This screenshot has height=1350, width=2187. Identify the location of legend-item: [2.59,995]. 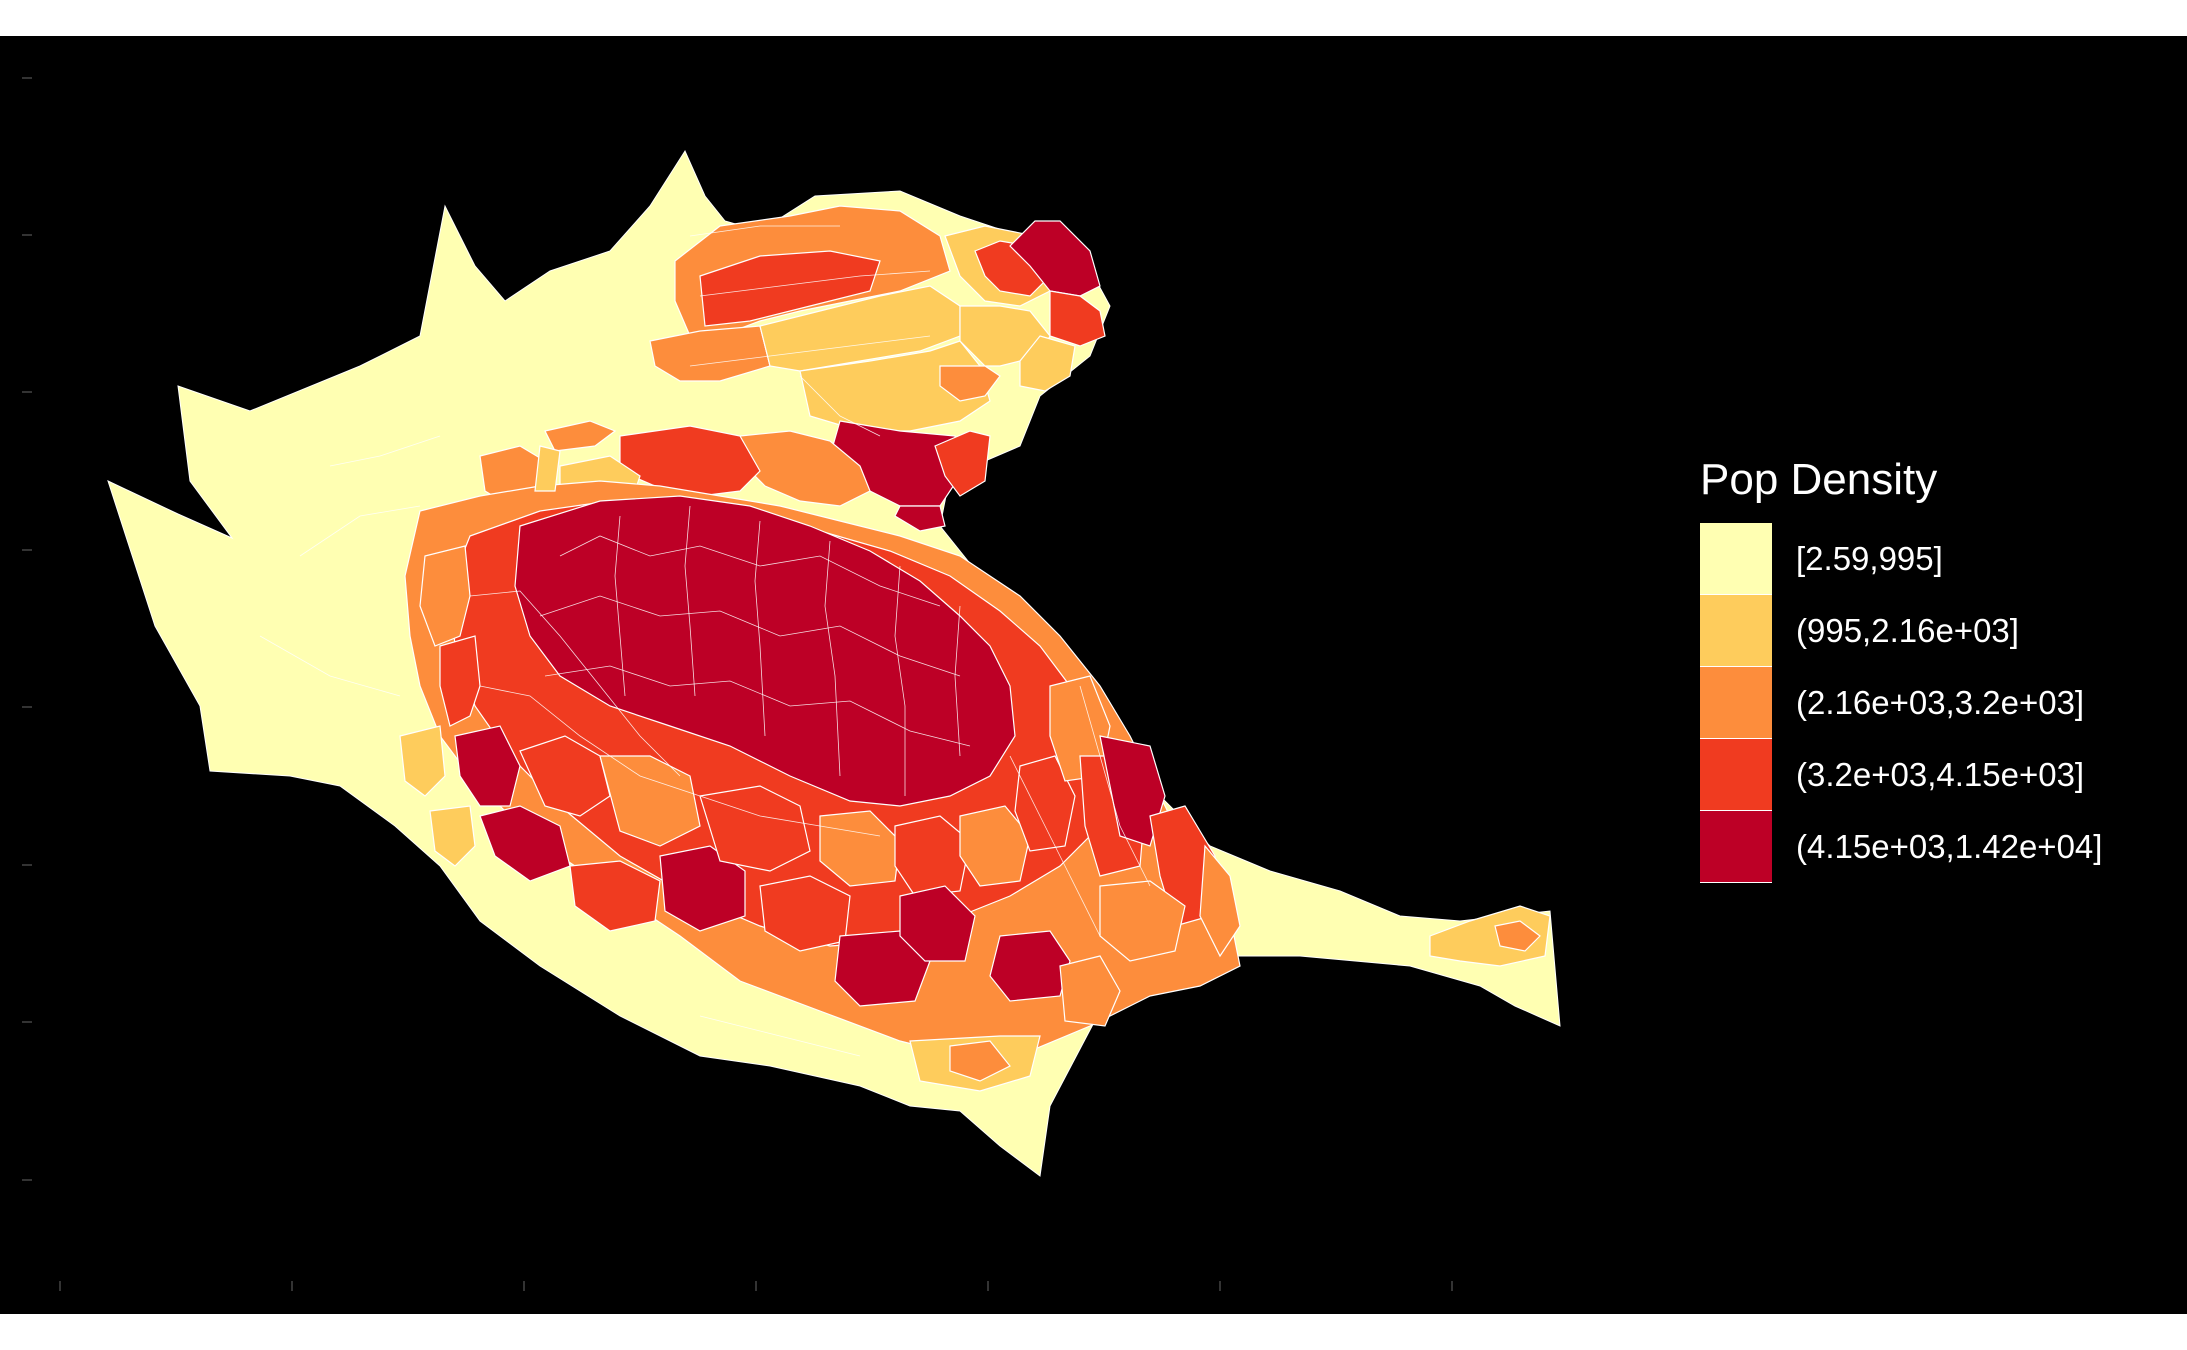
(1901, 559).